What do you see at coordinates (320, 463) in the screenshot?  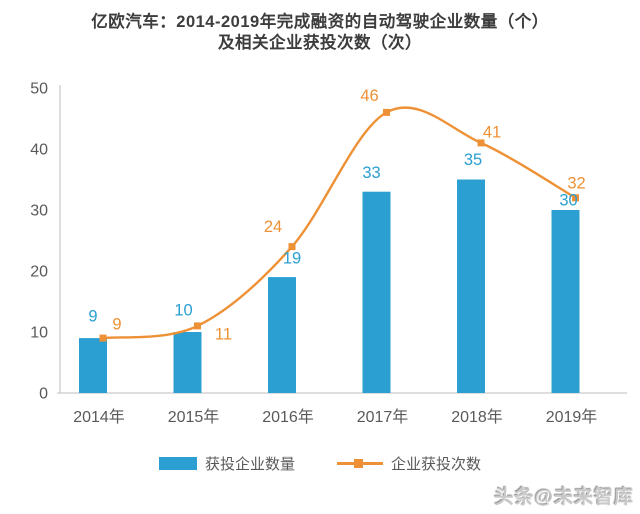 I see `legend: 获投企业数量 企业获投次数` at bounding box center [320, 463].